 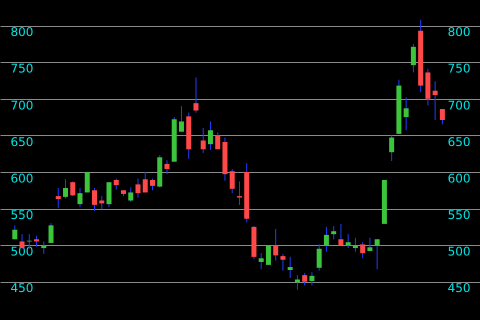 What do you see at coordinates (22, 69) in the screenshot?
I see `y-tick-label: 750` at bounding box center [22, 69].